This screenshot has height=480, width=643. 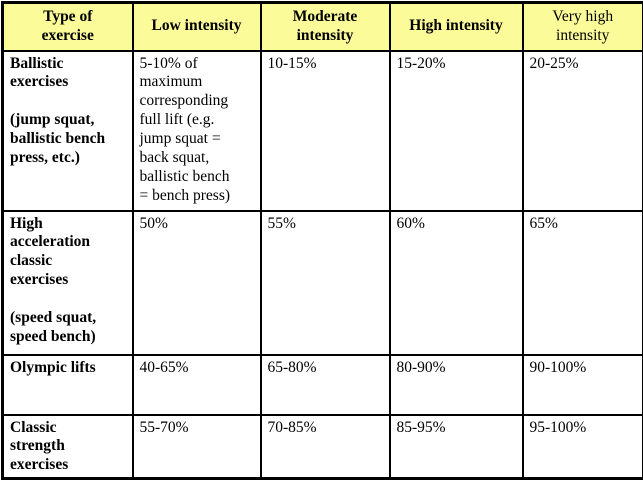 I want to click on cell-low-intensity-value: 55-70%, so click(x=197, y=447).